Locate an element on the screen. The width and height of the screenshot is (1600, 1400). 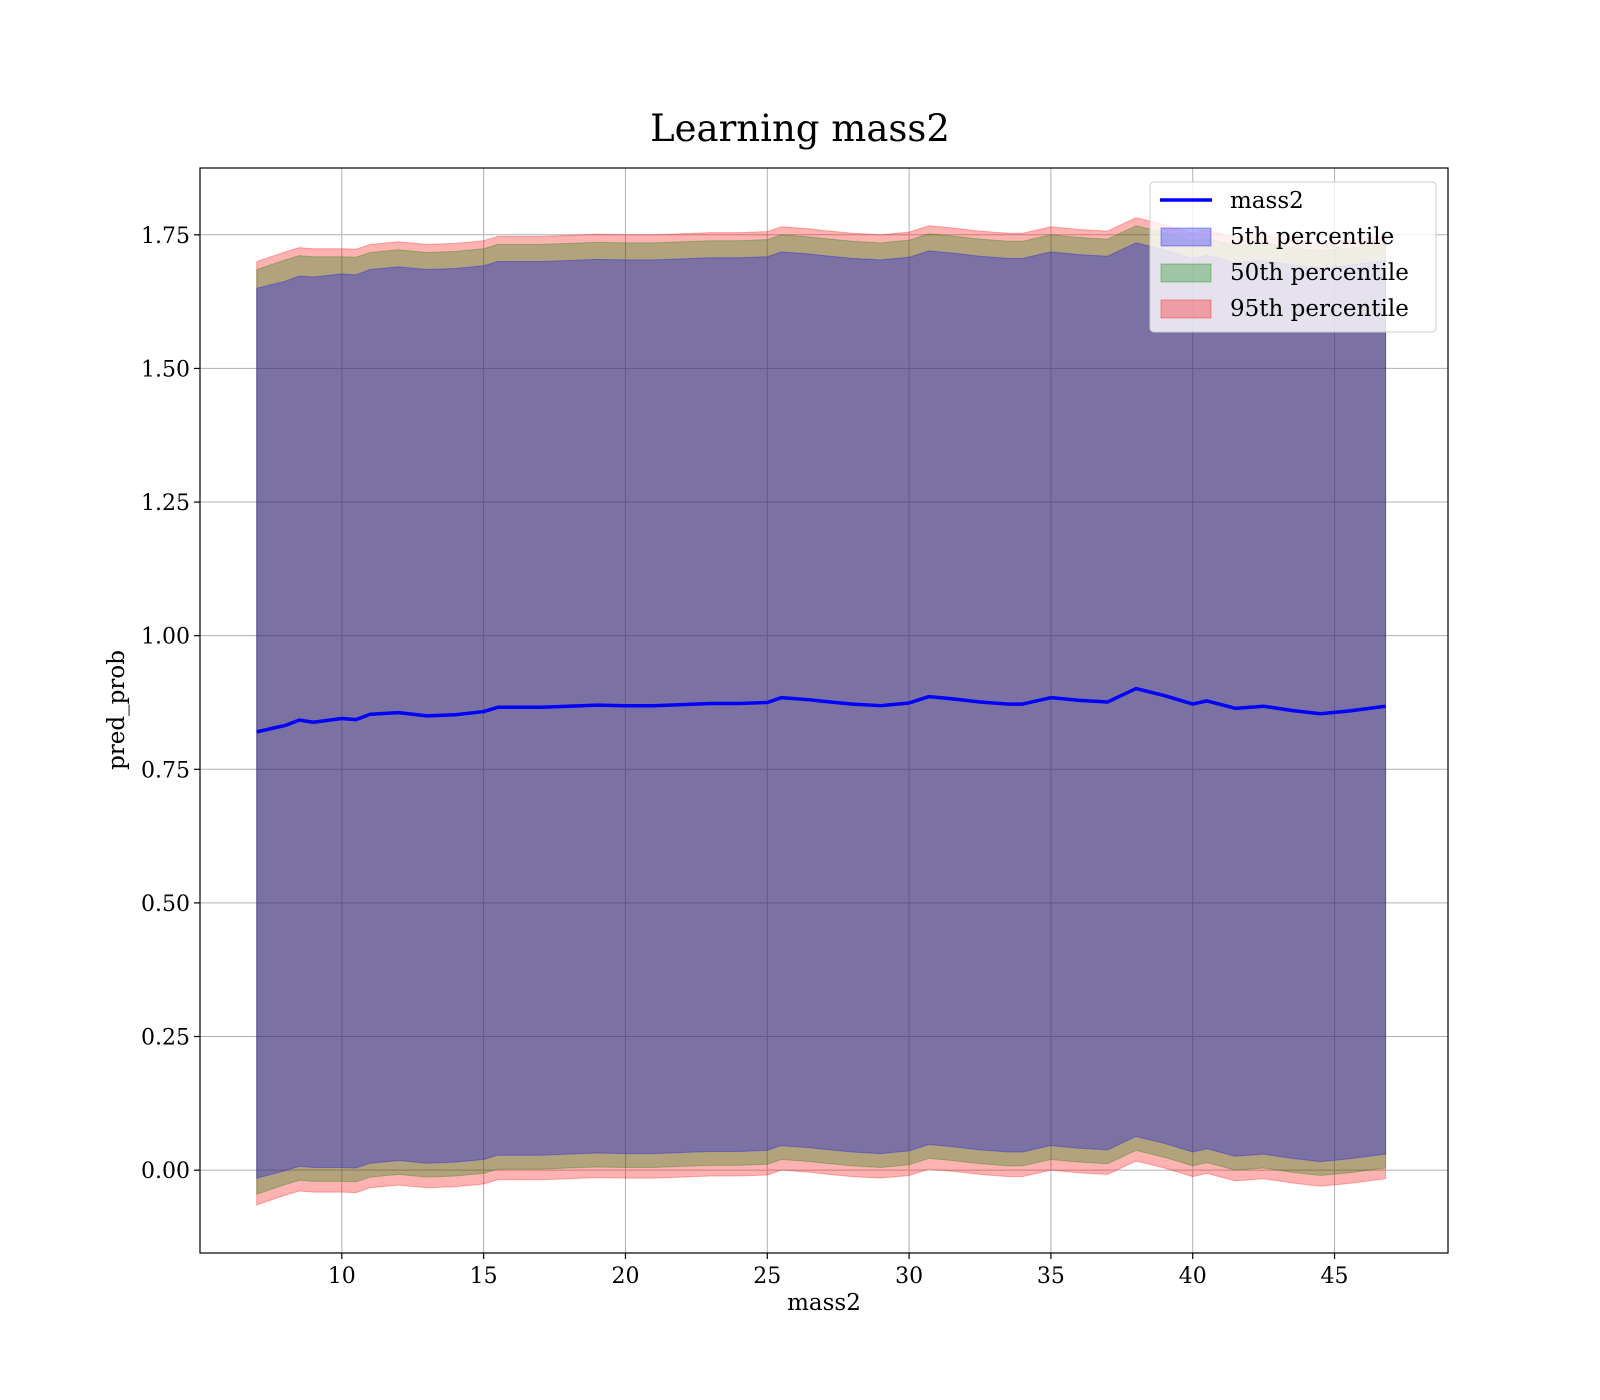
y-axis-label: pred_prob is located at coordinates (117, 710).